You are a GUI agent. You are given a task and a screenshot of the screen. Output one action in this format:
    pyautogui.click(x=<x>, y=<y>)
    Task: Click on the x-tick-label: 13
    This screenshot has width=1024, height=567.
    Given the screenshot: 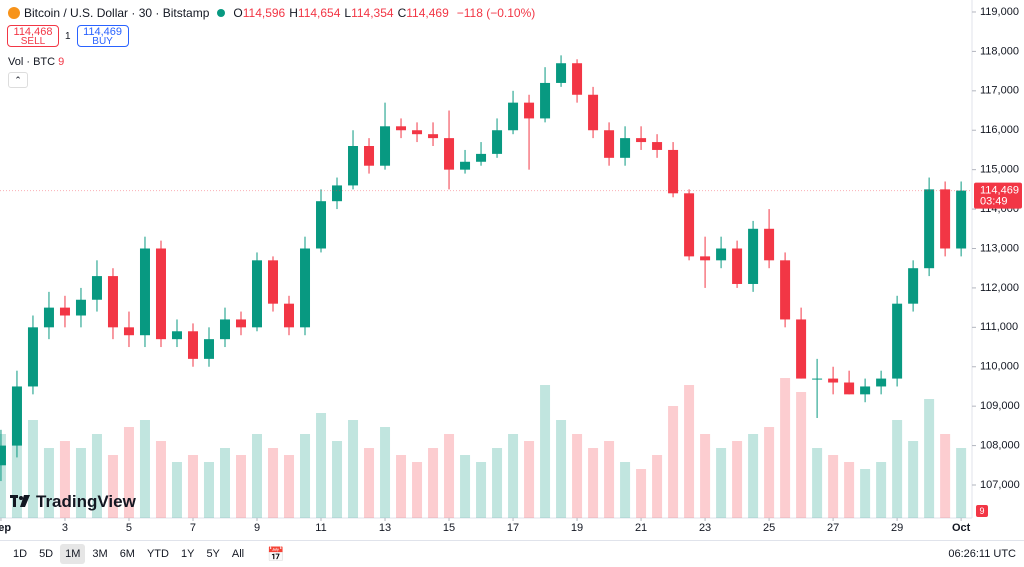 What is the action you would take?
    pyautogui.click(x=385, y=528)
    